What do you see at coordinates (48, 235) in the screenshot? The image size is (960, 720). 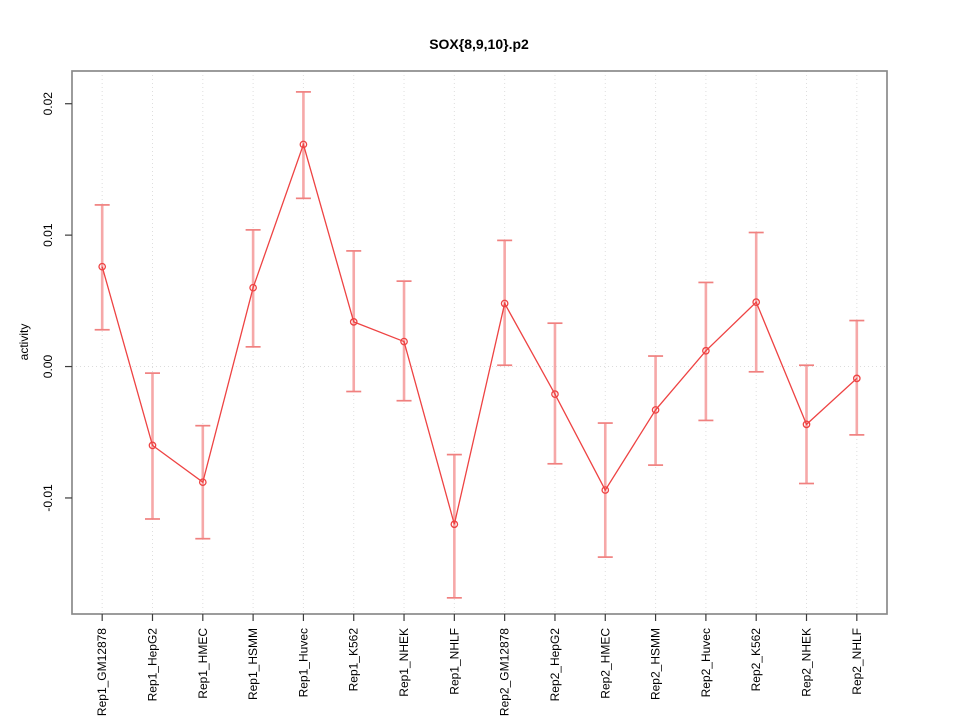 I see `y-tick-label: 0.01` at bounding box center [48, 235].